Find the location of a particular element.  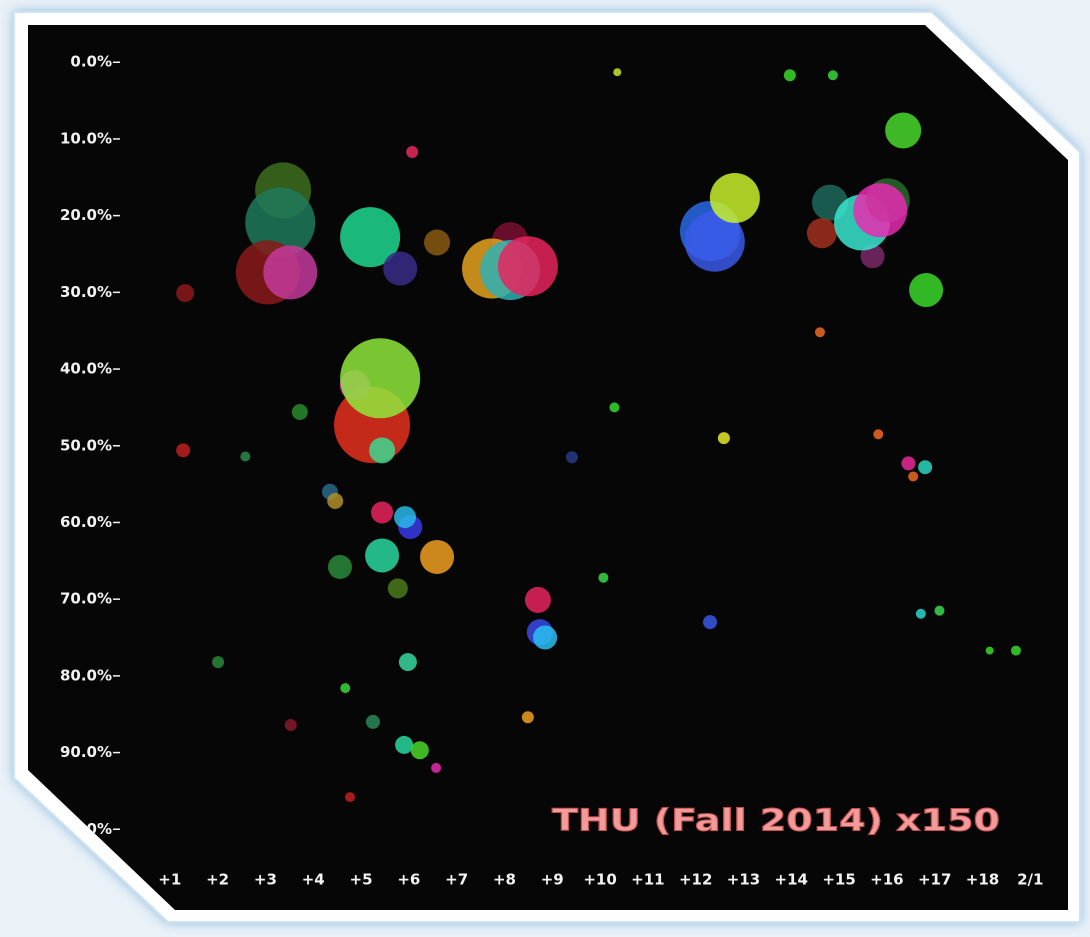

x-tick-label: +3 is located at coordinates (265, 880).